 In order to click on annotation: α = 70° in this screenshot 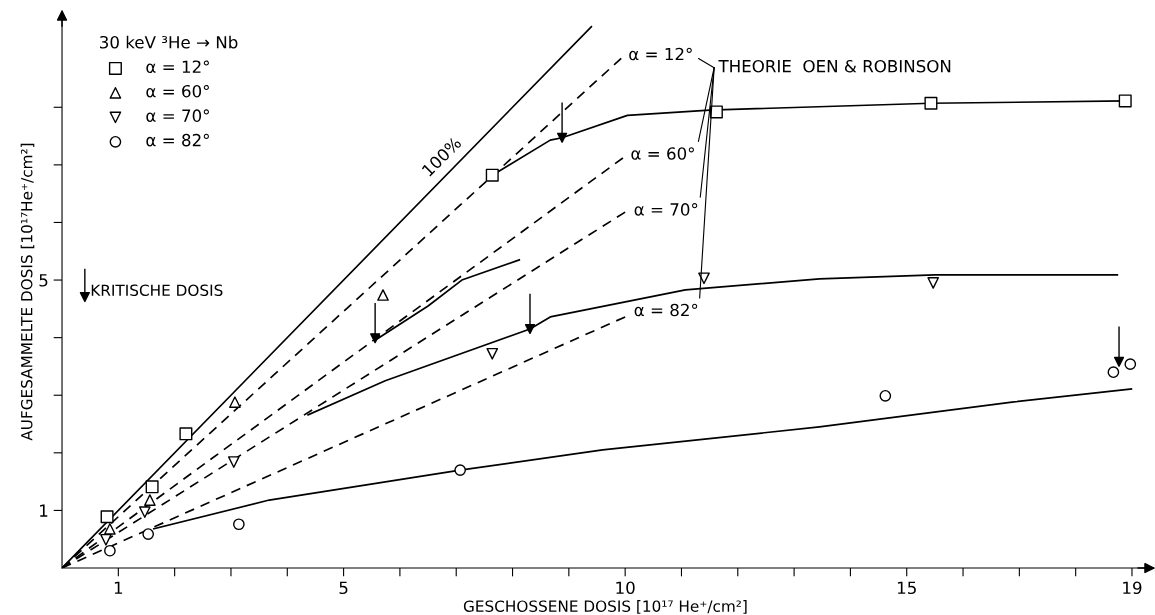, I will do `click(666, 209)`.